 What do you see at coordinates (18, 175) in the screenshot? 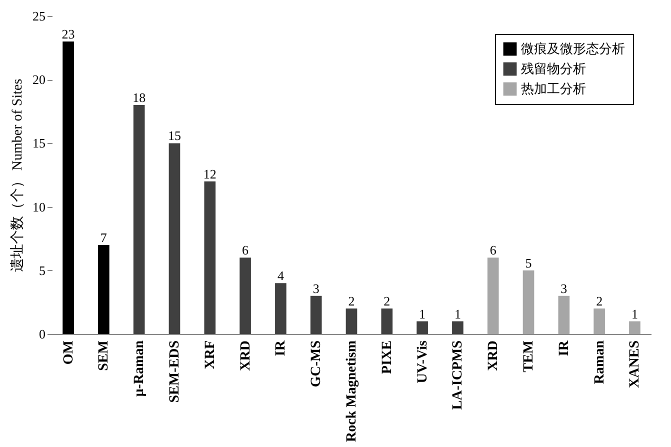
I see `y-axis-title: 遗址个数（个） Number of Sites` at bounding box center [18, 175].